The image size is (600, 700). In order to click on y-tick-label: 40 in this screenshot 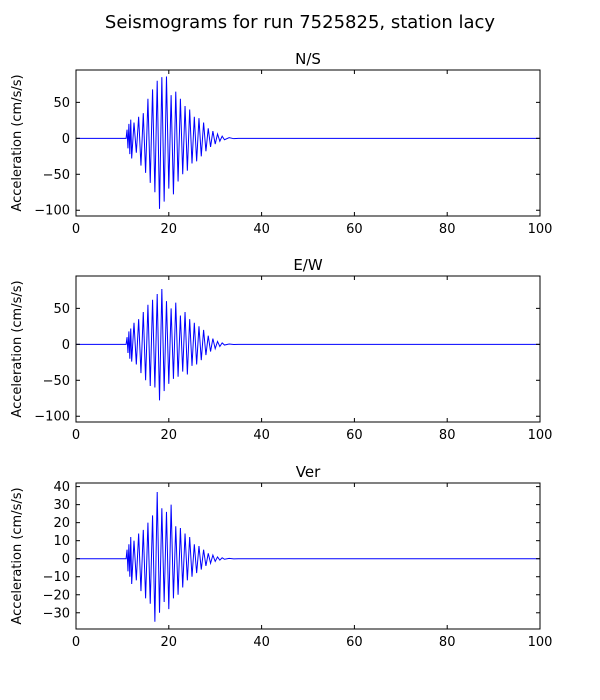, I will do `click(61, 487)`.